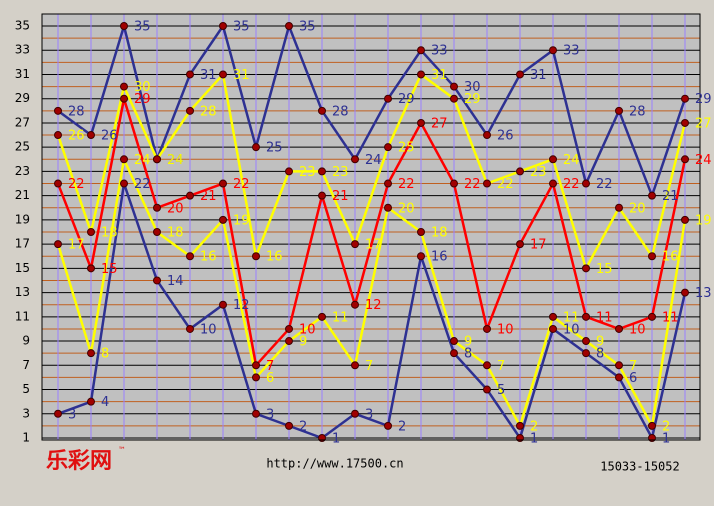 The image size is (714, 506). I want to click on data-label: 25, so click(274, 148).